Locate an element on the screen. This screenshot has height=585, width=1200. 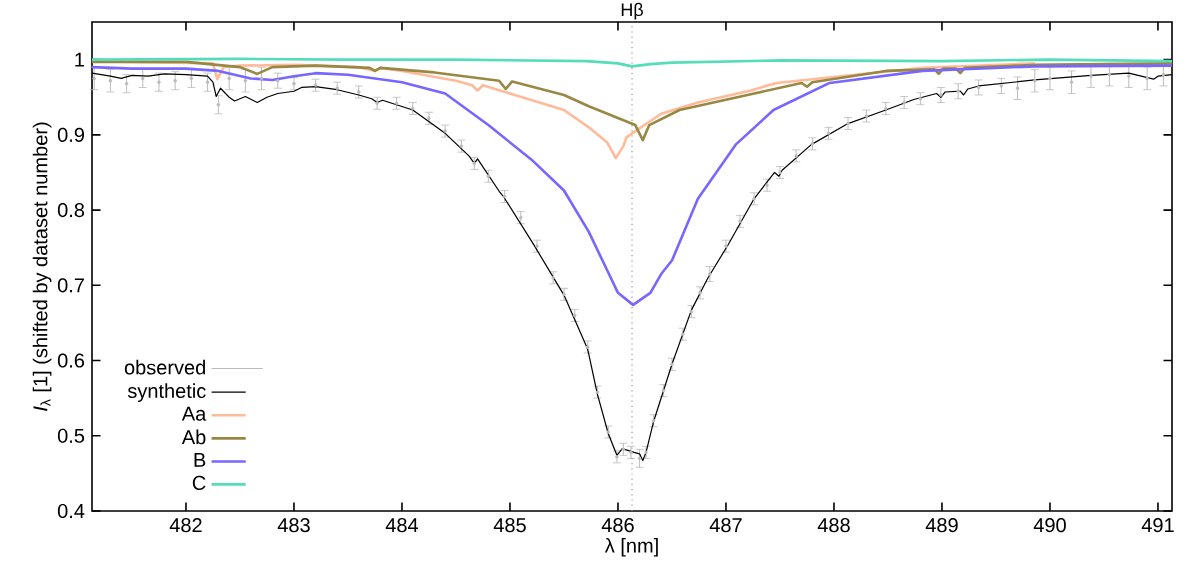
x-tick-label: 488 is located at coordinates (833, 525).